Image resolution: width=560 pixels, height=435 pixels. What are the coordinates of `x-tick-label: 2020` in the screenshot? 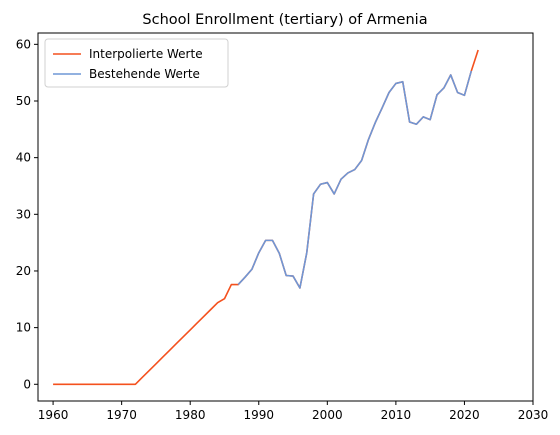 It's located at (464, 415).